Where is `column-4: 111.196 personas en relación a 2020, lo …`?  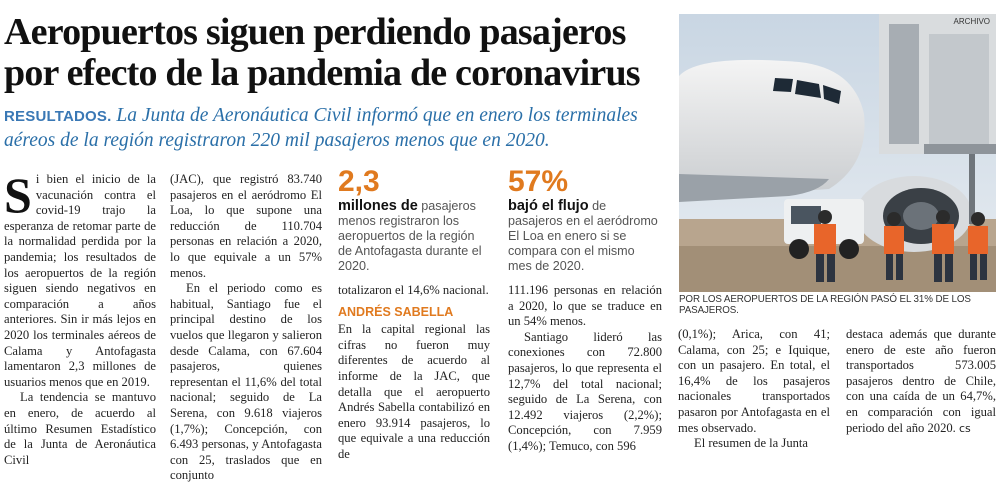 column-4: 111.196 personas en relación a 2020, lo … is located at coordinates (585, 369).